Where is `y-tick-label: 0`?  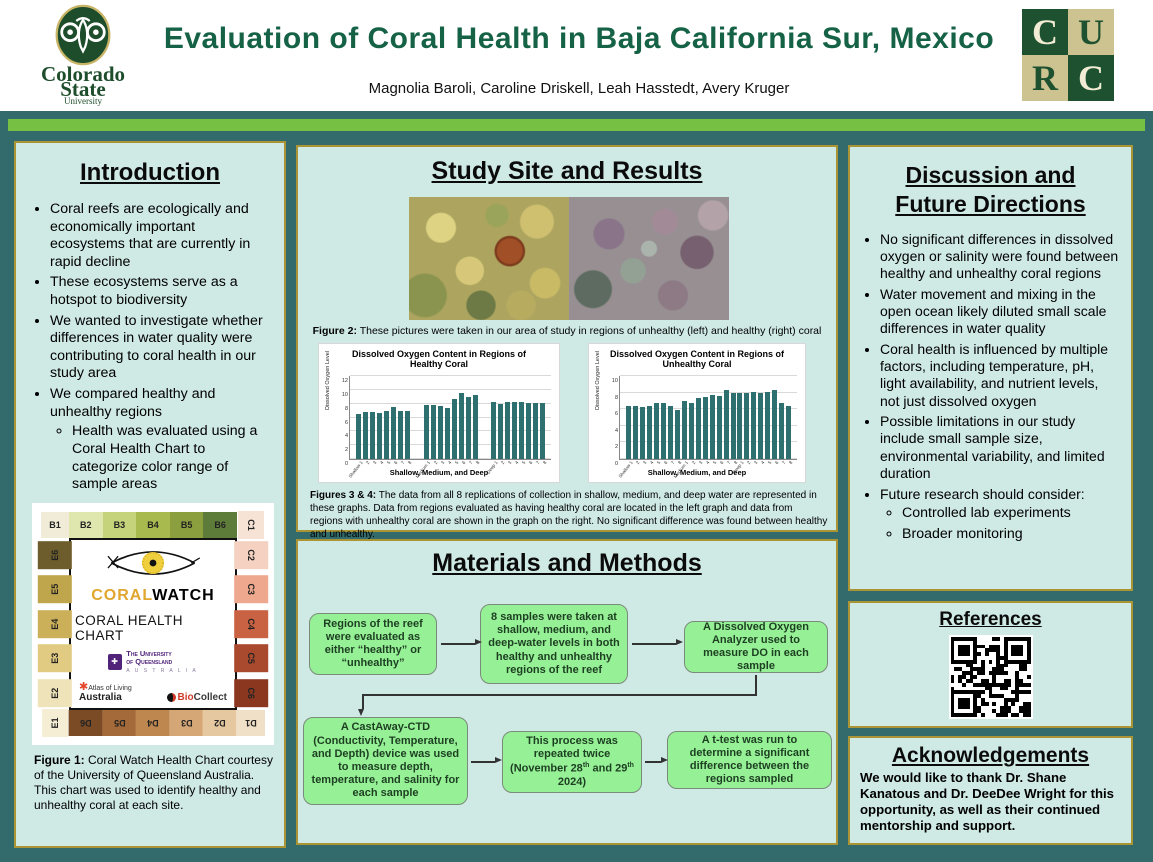
y-tick-label: 0 is located at coordinates (616, 464).